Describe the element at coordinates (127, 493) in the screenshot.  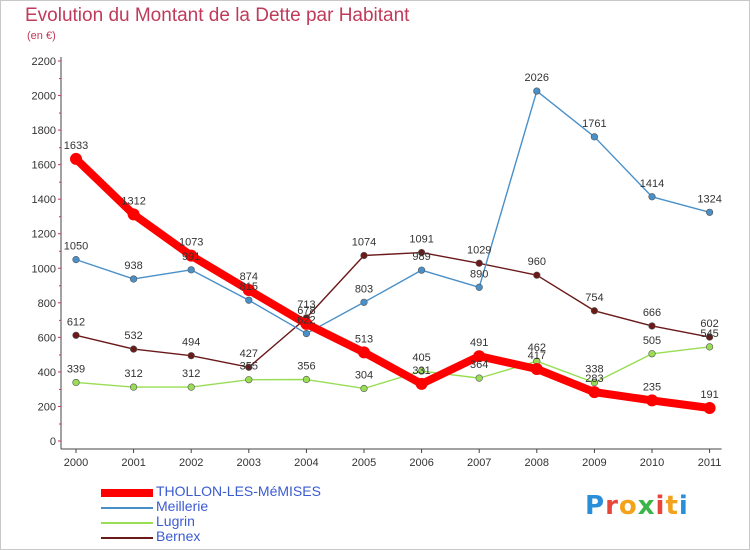
I see `legend-swatch` at that location.